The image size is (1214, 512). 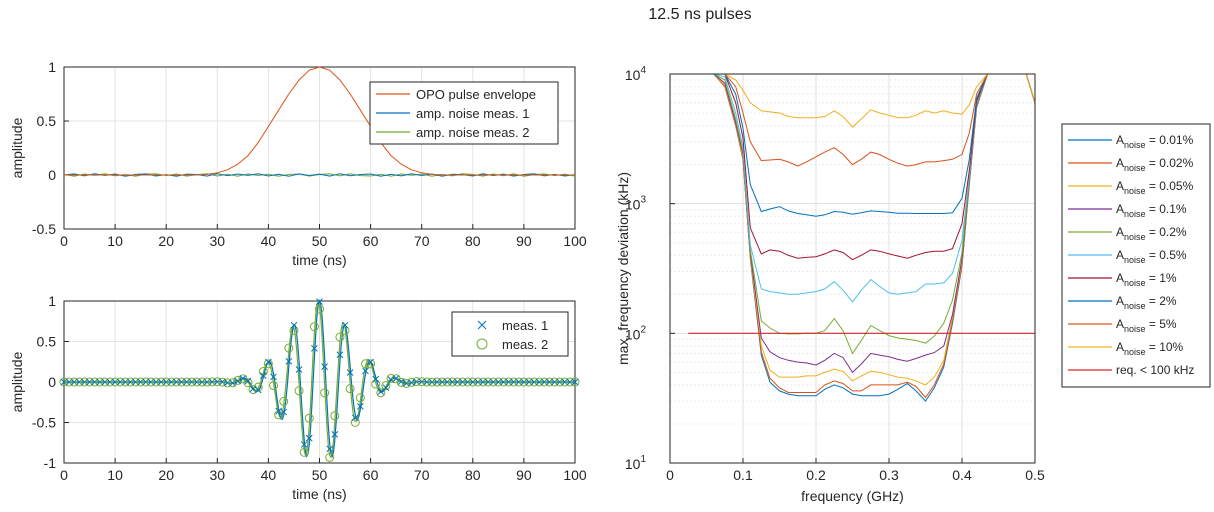 I want to click on legend-text: = 0.5%, so click(x=1166, y=255).